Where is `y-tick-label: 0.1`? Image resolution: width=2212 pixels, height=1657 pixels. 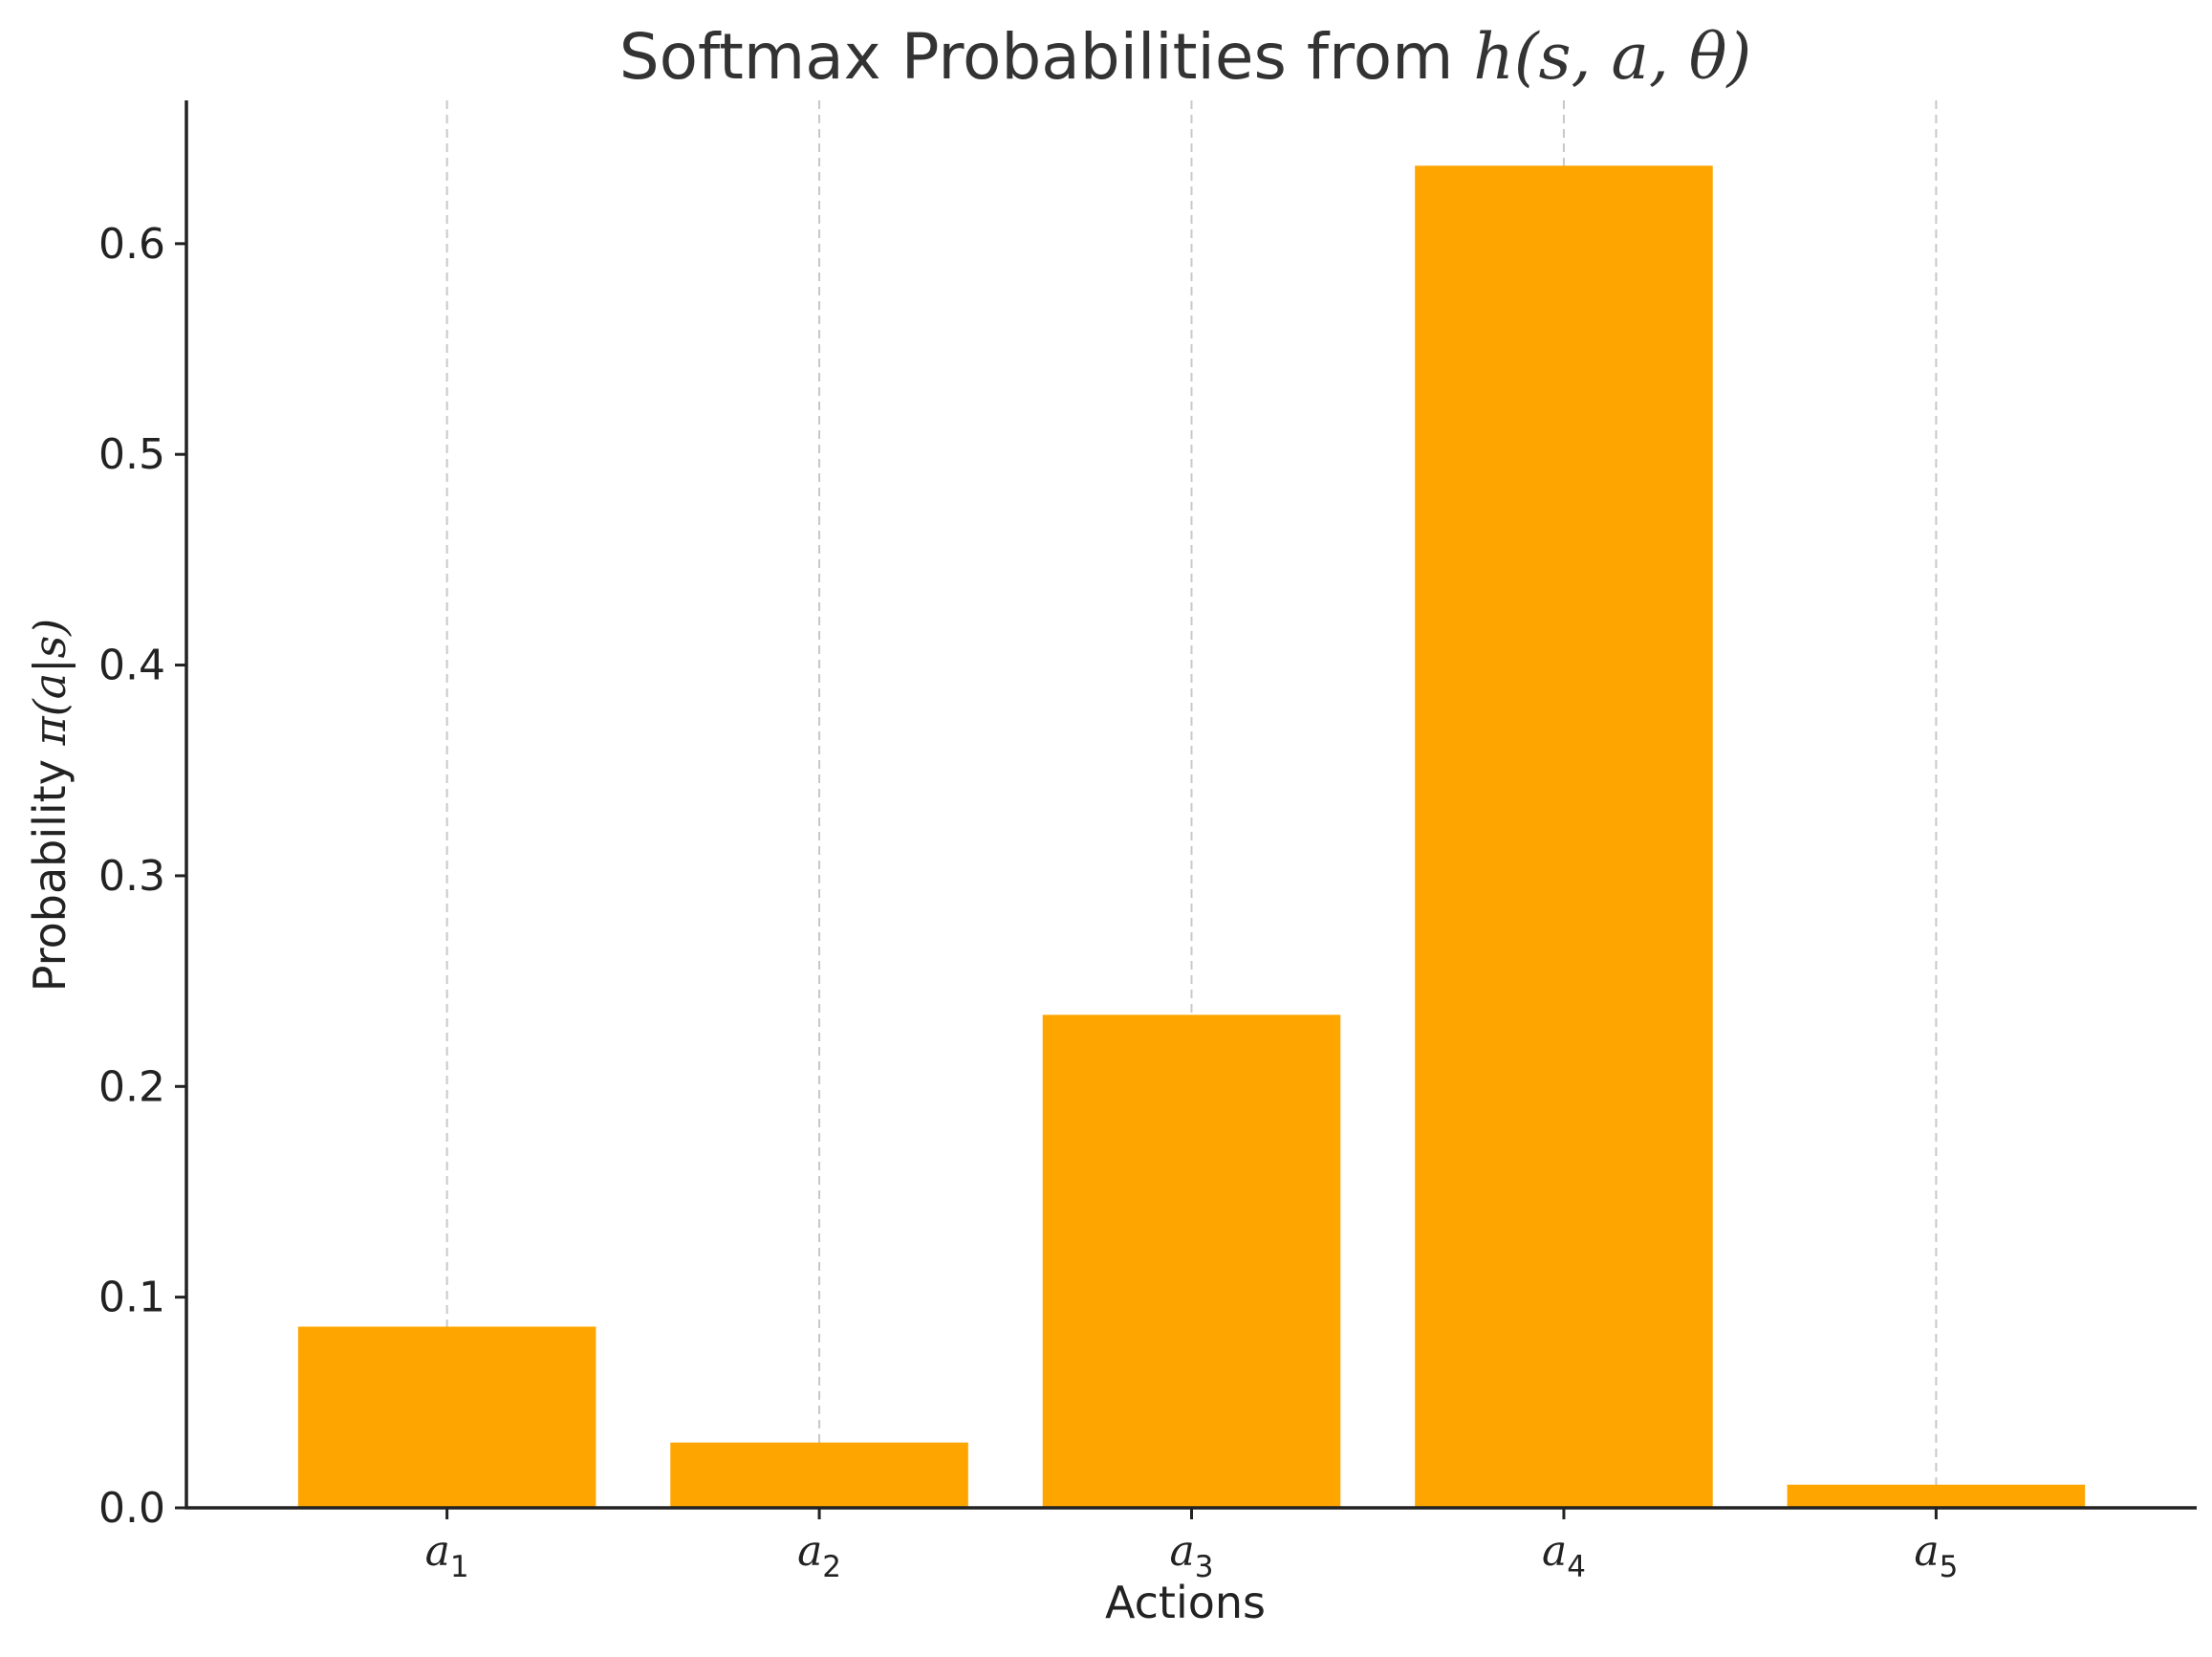
y-tick-label: 0.1 is located at coordinates (131, 1298).